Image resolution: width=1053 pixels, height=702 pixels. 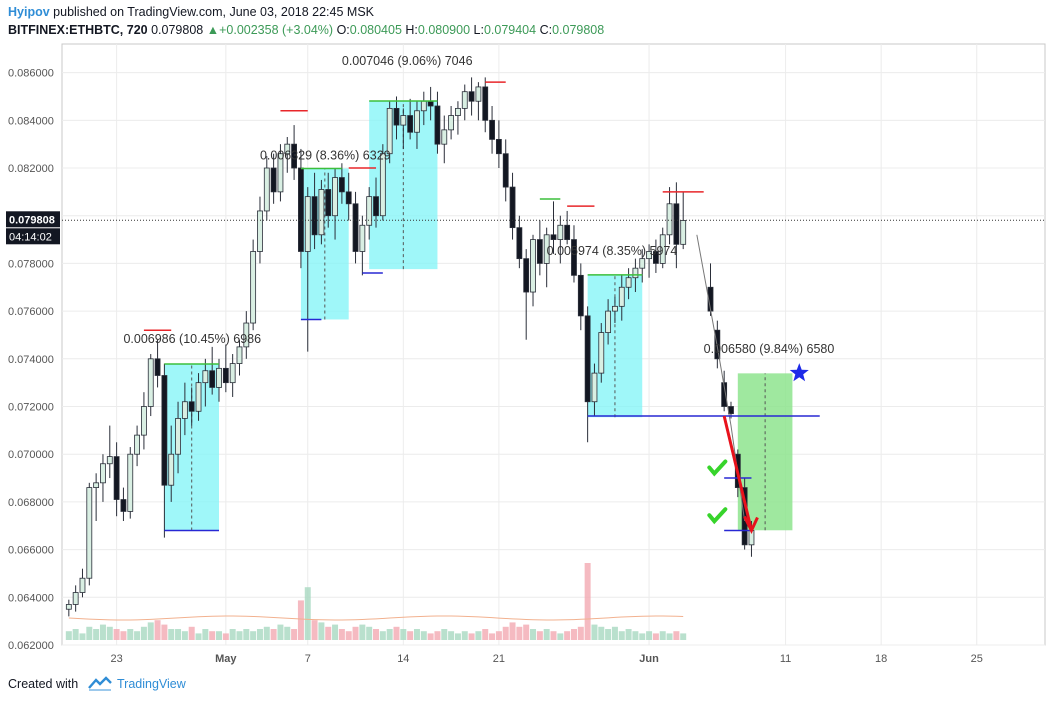 What do you see at coordinates (478, 30) in the screenshot?
I see `low-label: L:` at bounding box center [478, 30].